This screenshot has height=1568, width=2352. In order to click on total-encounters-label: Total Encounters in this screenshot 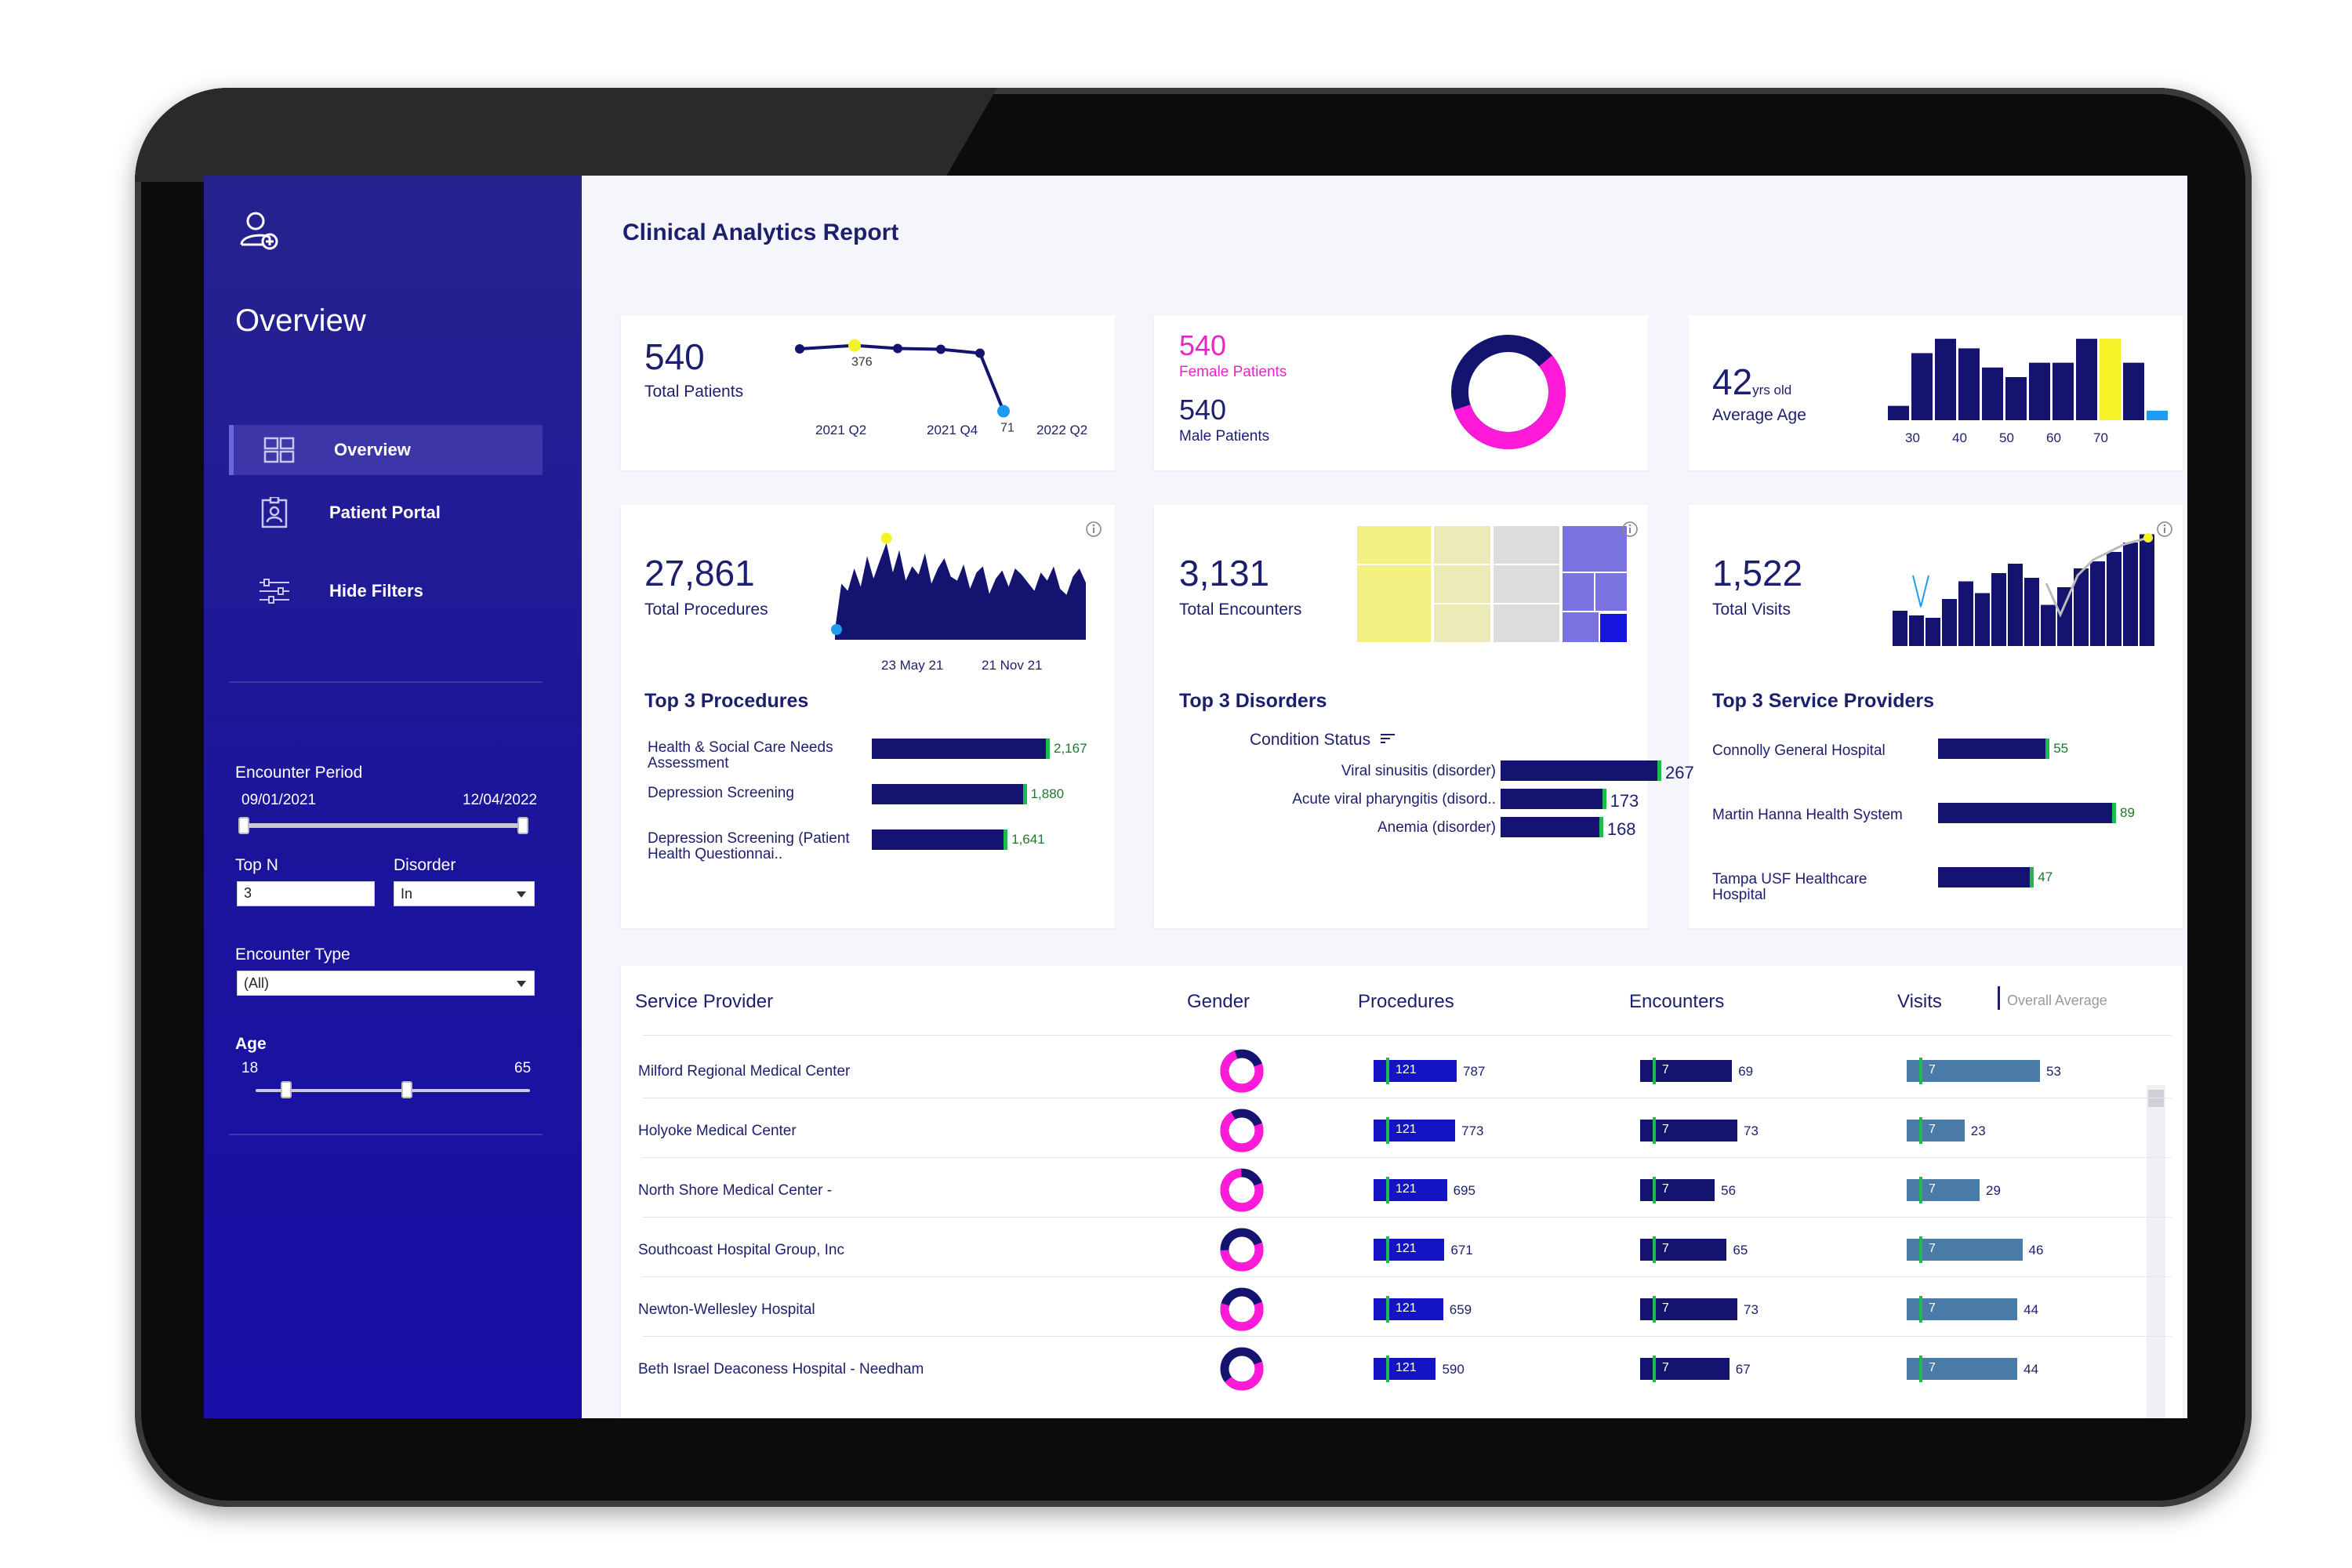, I will do `click(1240, 610)`.